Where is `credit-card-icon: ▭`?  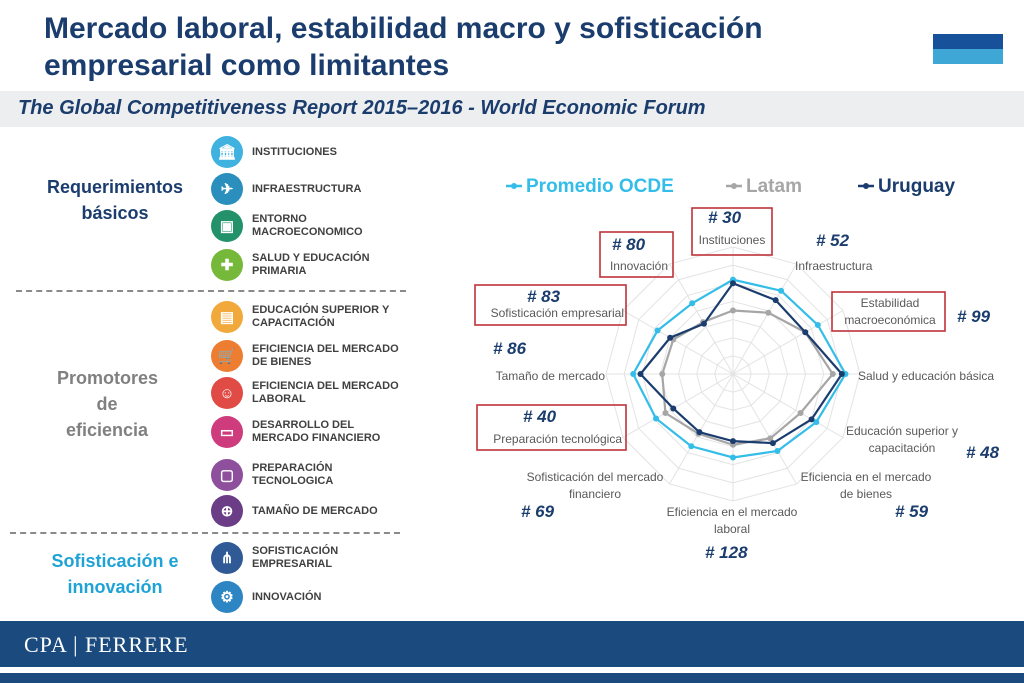 credit-card-icon: ▭ is located at coordinates (227, 432).